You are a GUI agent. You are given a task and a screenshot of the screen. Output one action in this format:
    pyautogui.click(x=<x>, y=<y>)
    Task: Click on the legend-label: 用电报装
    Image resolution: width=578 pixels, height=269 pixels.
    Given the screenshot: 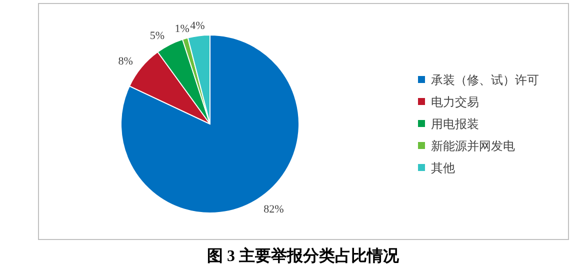 What is the action you would take?
    pyautogui.click(x=455, y=124)
    